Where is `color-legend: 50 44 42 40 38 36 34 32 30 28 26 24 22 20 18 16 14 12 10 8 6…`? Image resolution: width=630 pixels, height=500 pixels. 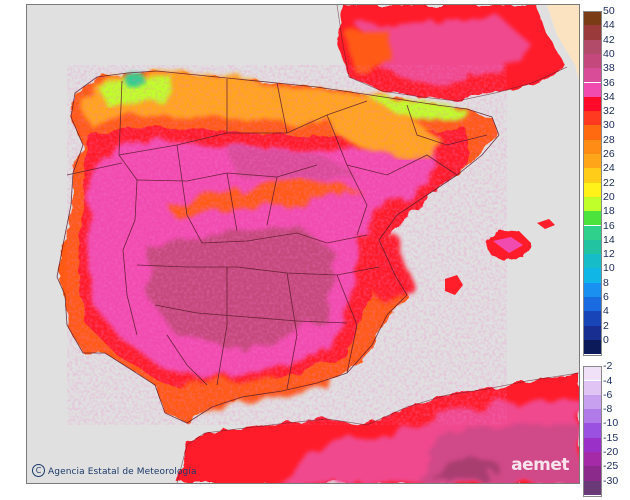 color-legend: 50 44 42 40 38 36 34 32 30 28 26 24 22 20 18 16 14 12 10 8 6… is located at coordinates (606, 251).